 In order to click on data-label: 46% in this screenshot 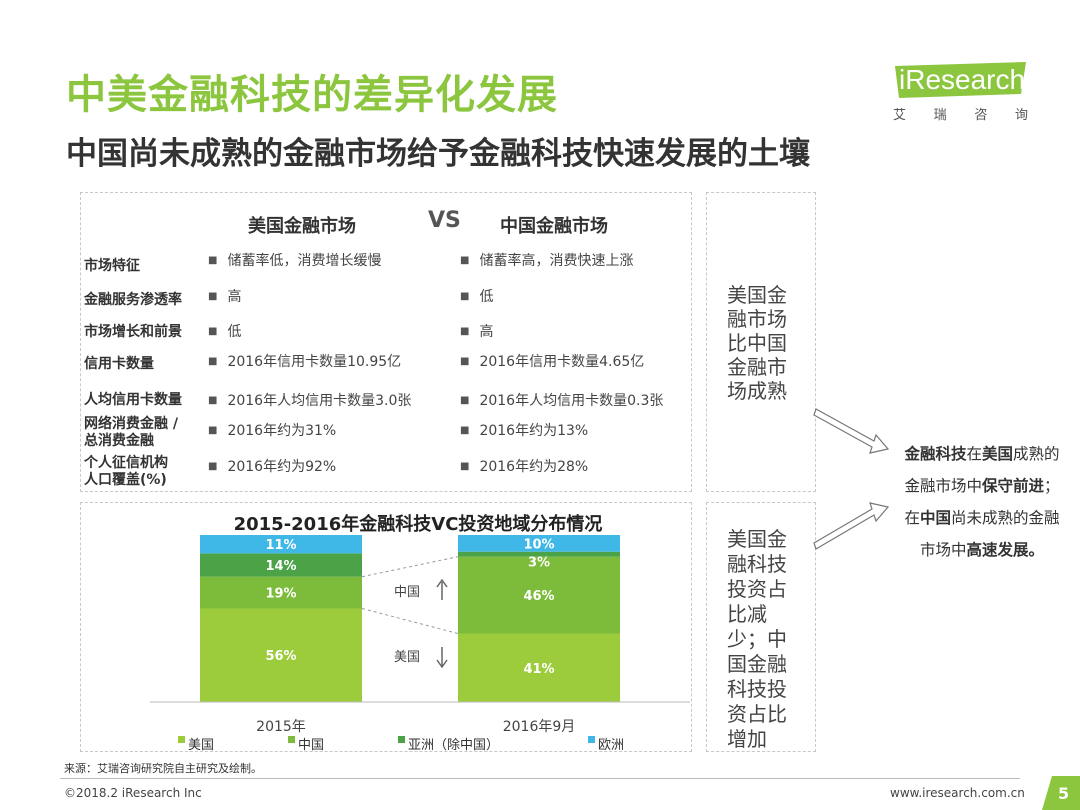, I will do `click(538, 596)`.